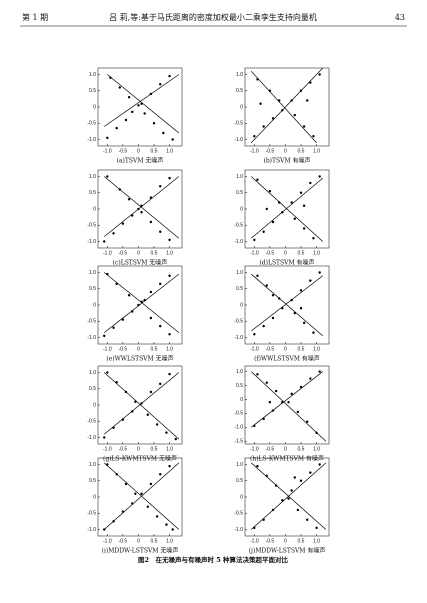  Describe the element at coordinates (35, 17) in the screenshot. I see `issue: 第 1 期` at that location.